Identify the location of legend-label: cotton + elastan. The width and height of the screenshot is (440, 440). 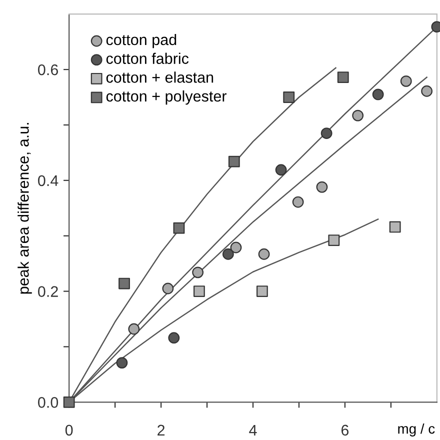
(160, 77).